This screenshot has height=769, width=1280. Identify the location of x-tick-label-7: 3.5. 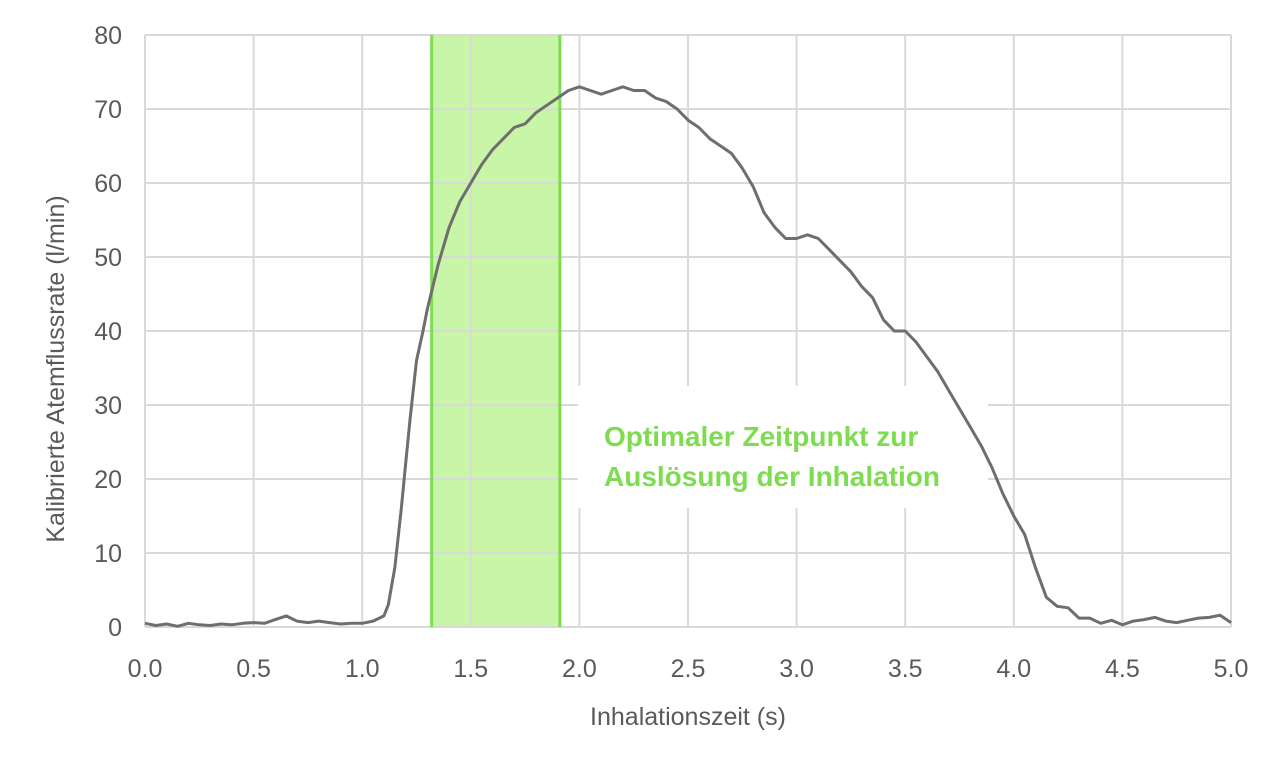
(905, 669).